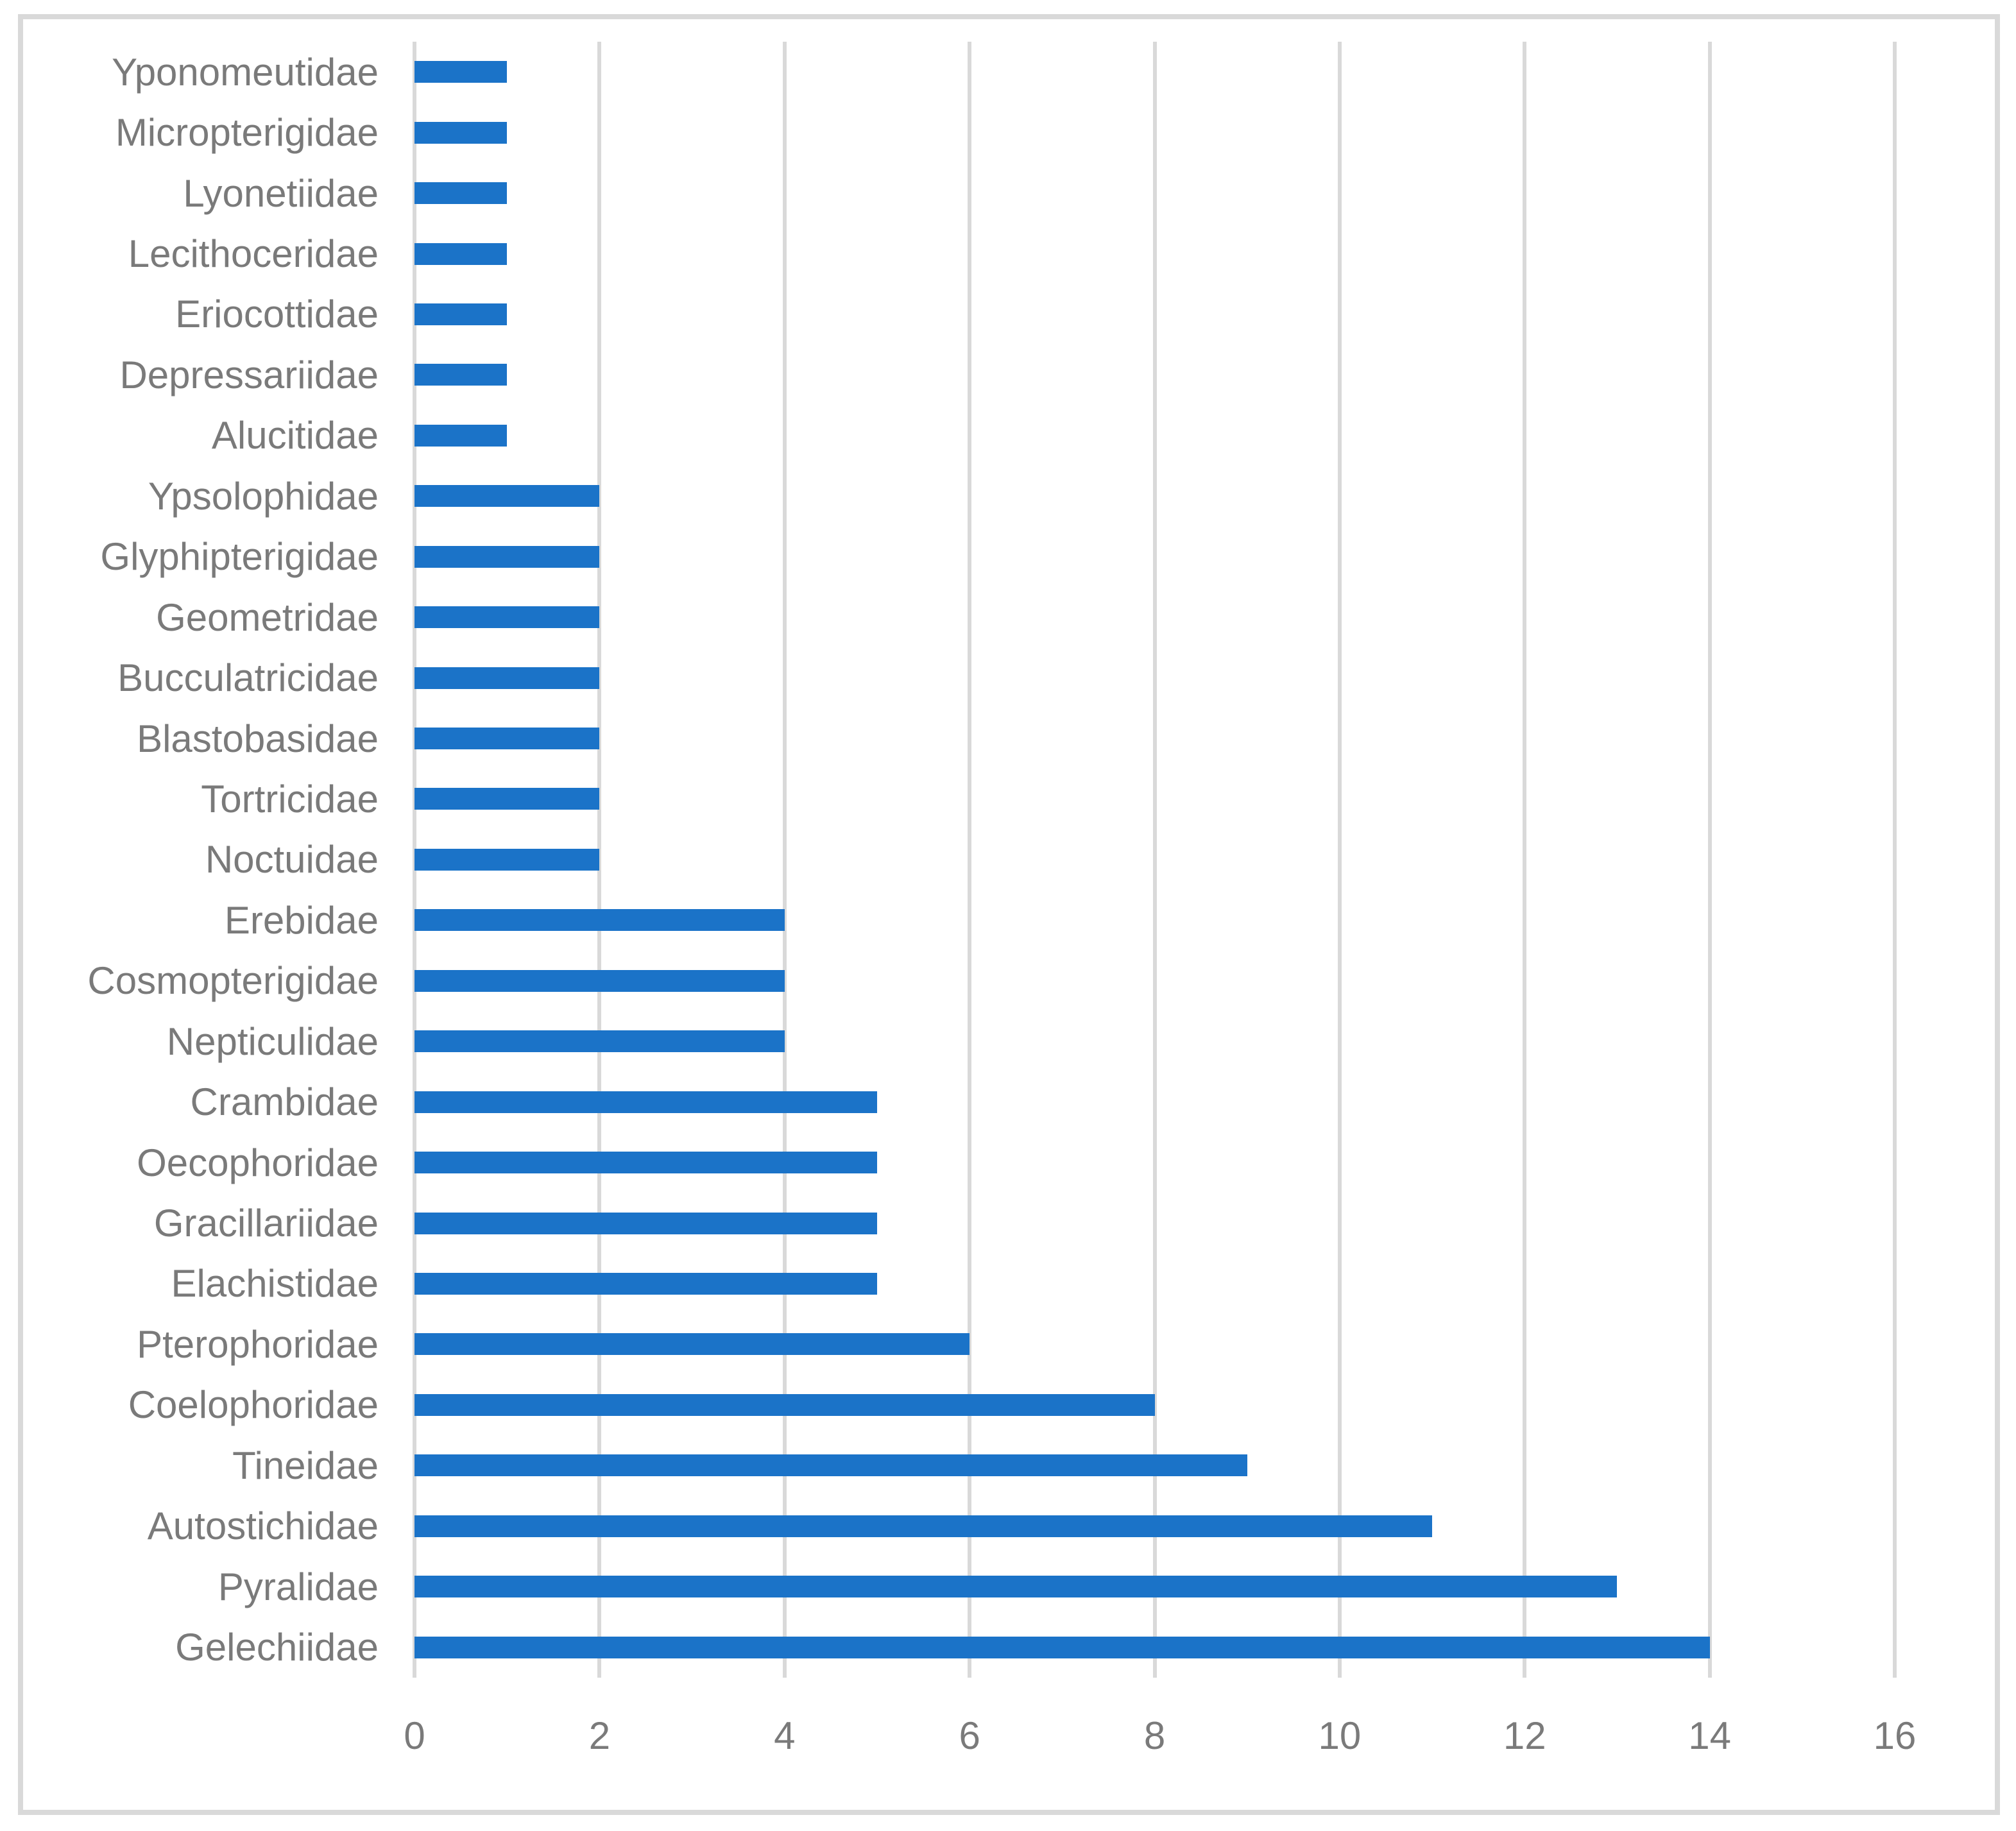  I want to click on bar-alucitidae, so click(461, 435).